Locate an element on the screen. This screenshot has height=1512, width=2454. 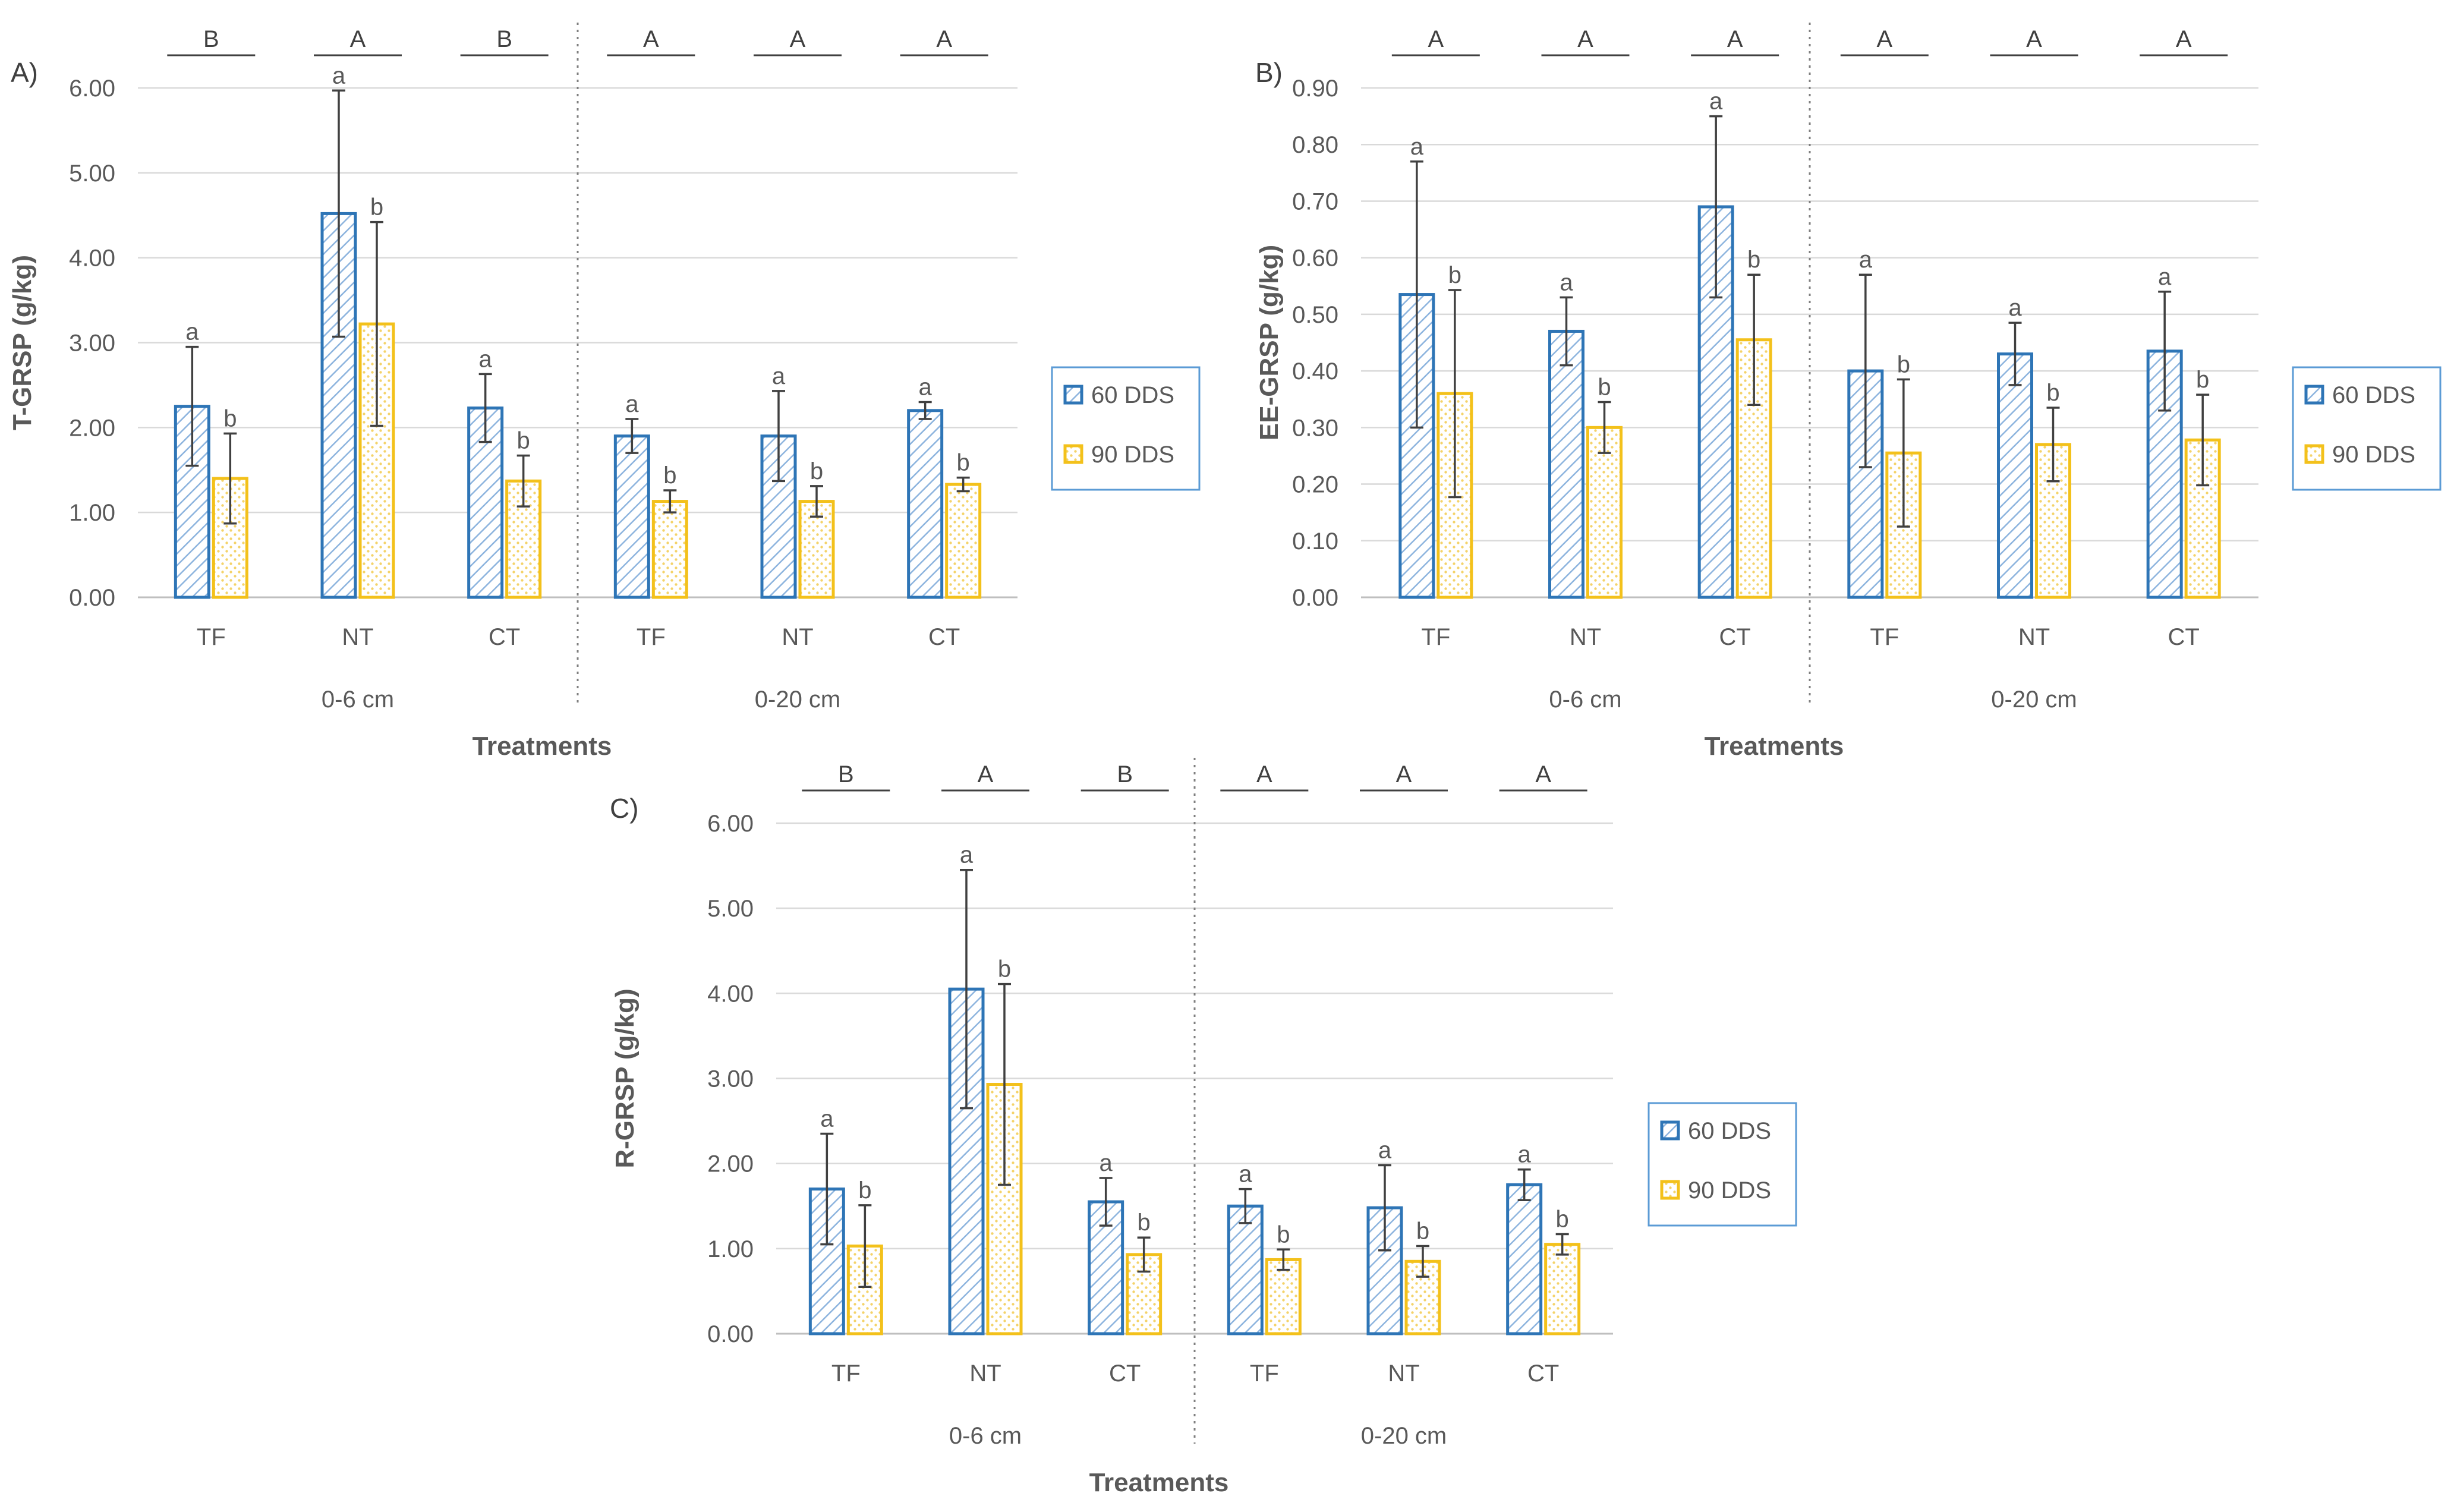
panel-label: A) is located at coordinates (24, 72).